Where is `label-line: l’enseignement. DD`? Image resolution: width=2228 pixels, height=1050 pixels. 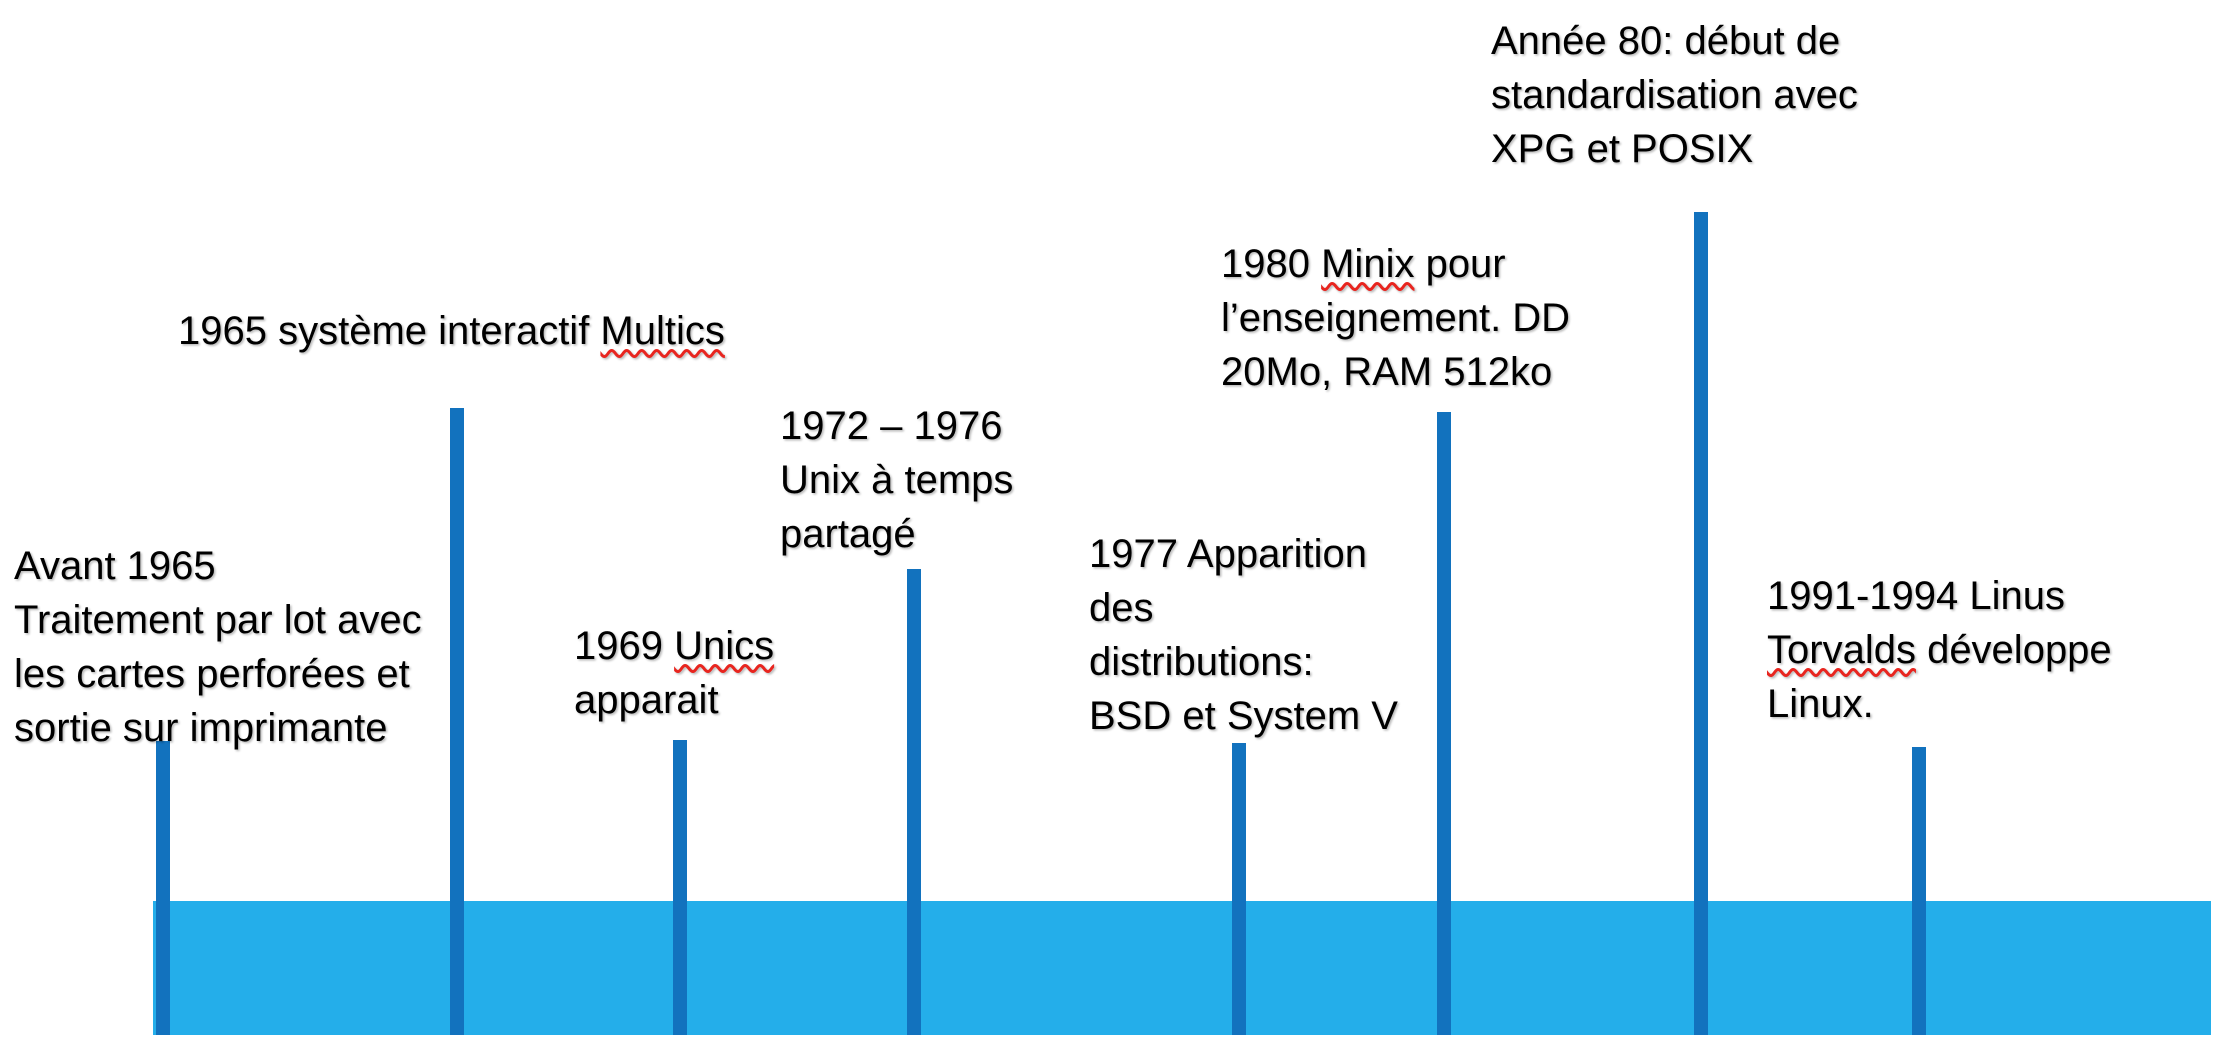
label-line: l’enseignement. DD is located at coordinates (1396, 318).